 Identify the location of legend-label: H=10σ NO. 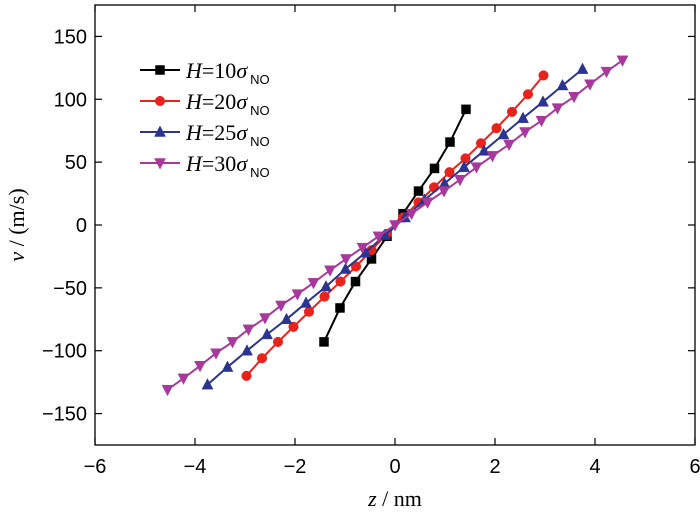
(227, 72).